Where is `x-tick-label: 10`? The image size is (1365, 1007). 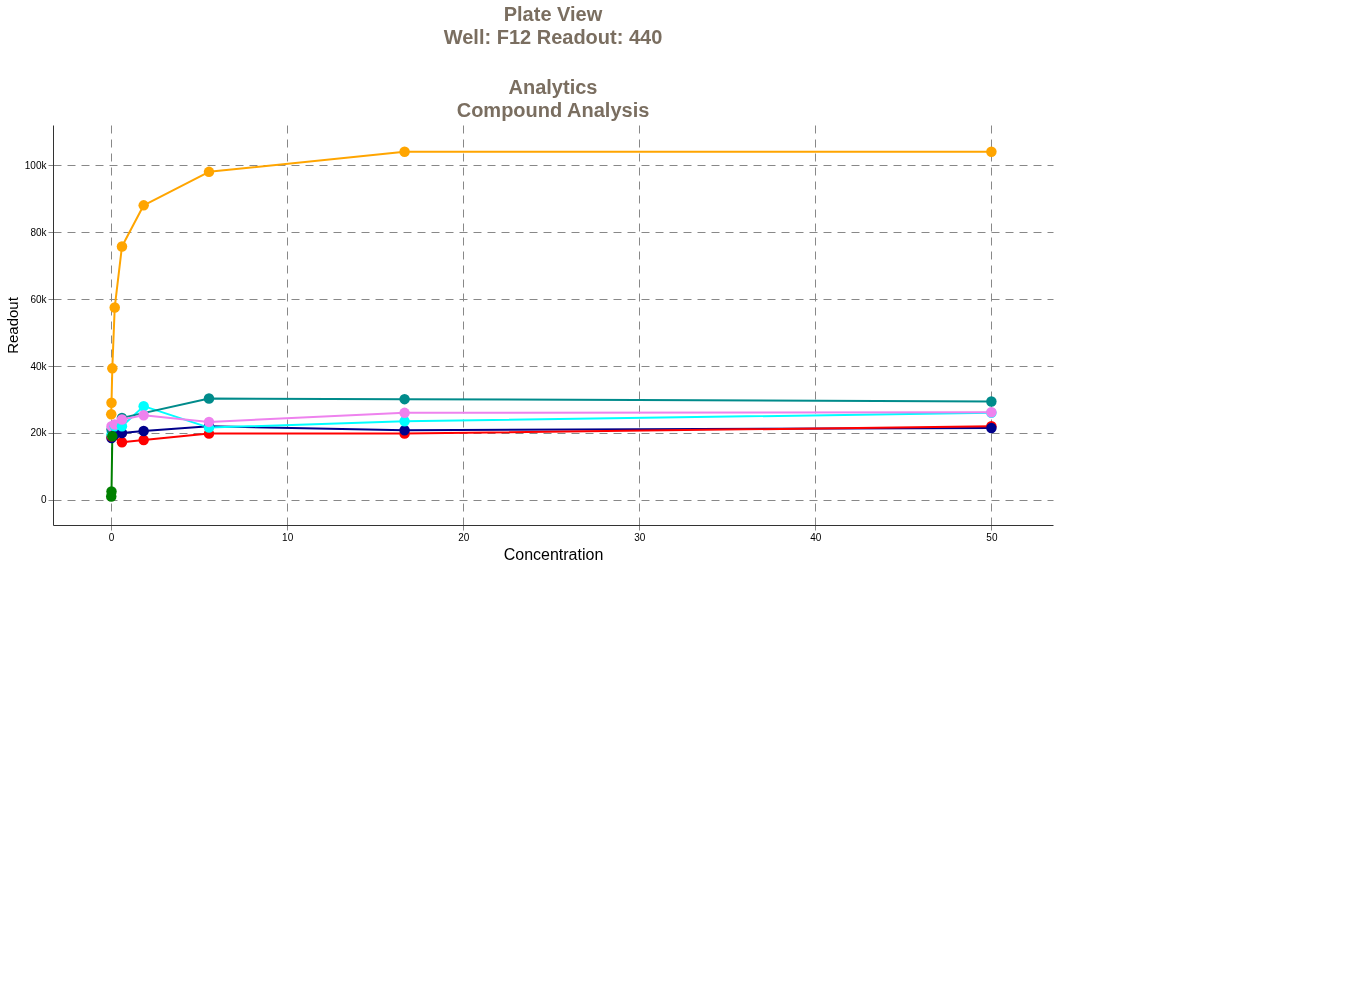
x-tick-label: 10 is located at coordinates (288, 537).